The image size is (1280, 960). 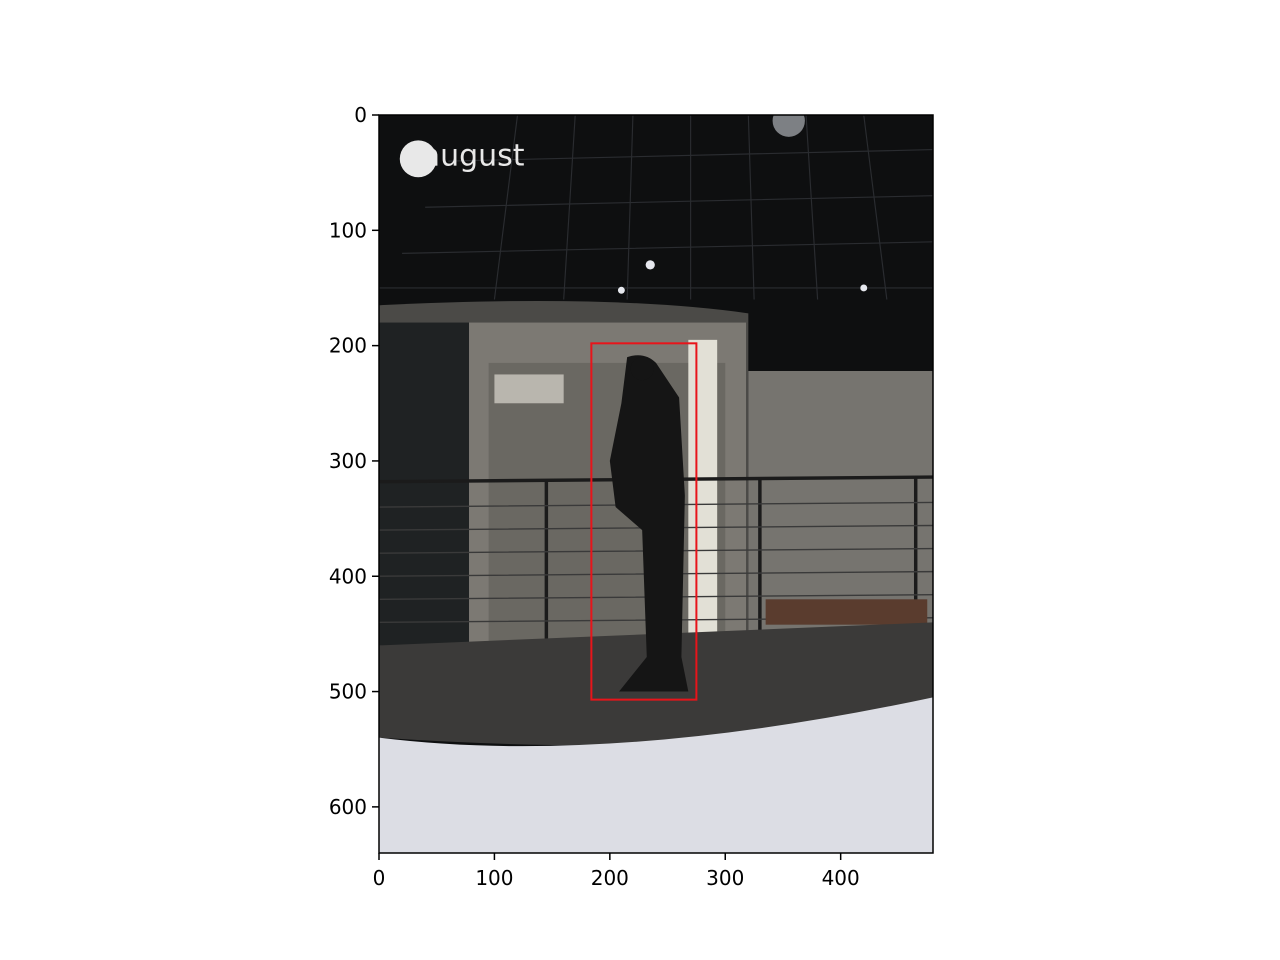 What do you see at coordinates (348, 230) in the screenshot?
I see `y-tick-label: 100` at bounding box center [348, 230].